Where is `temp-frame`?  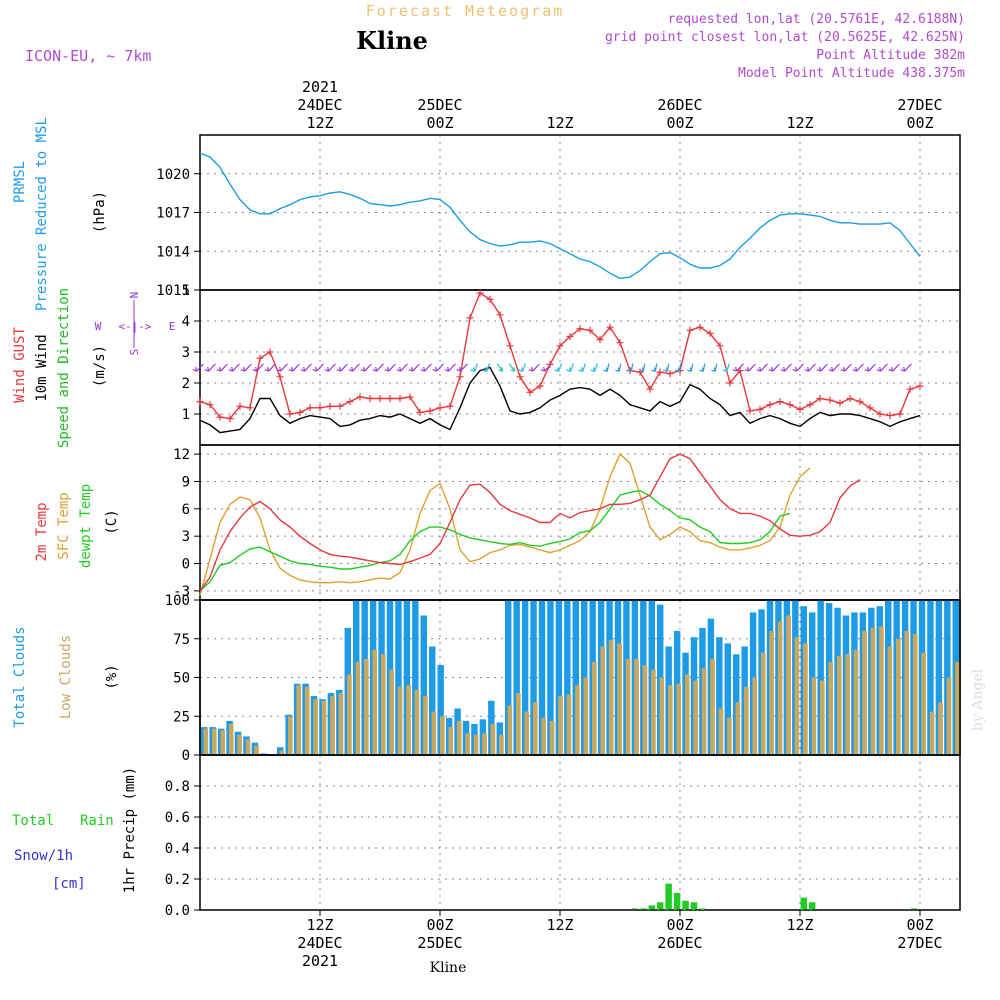 temp-frame is located at coordinates (580, 522).